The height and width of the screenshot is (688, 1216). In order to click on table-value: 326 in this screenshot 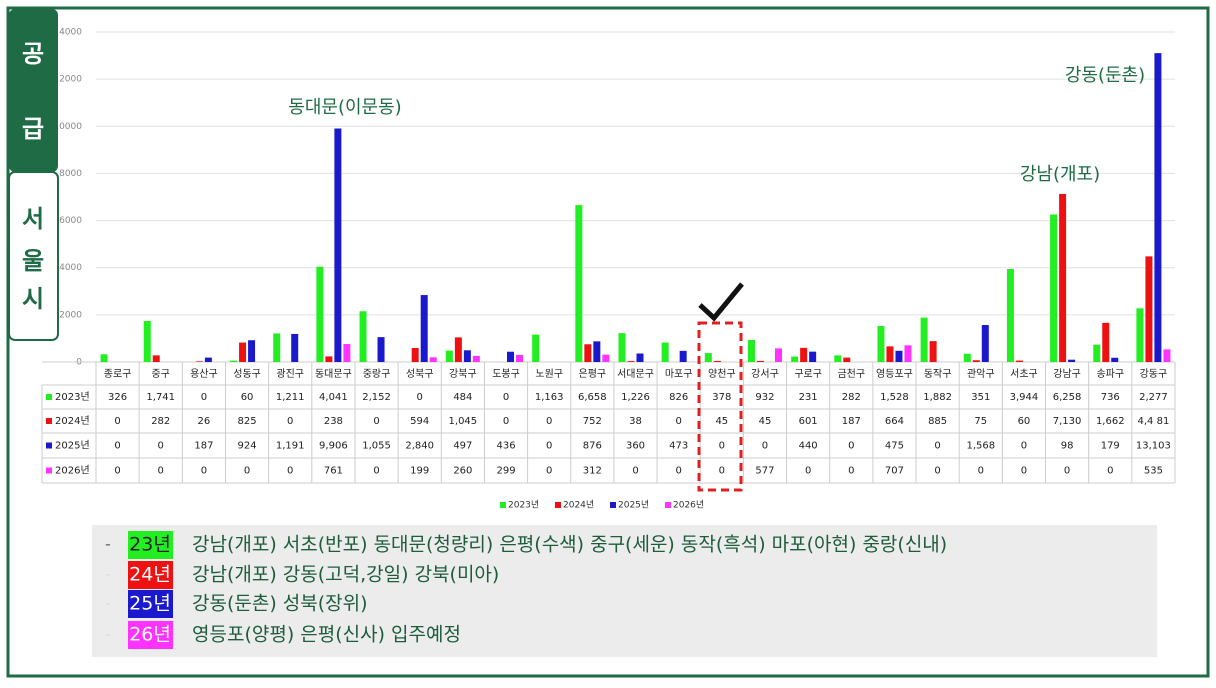, I will do `click(117, 397)`.